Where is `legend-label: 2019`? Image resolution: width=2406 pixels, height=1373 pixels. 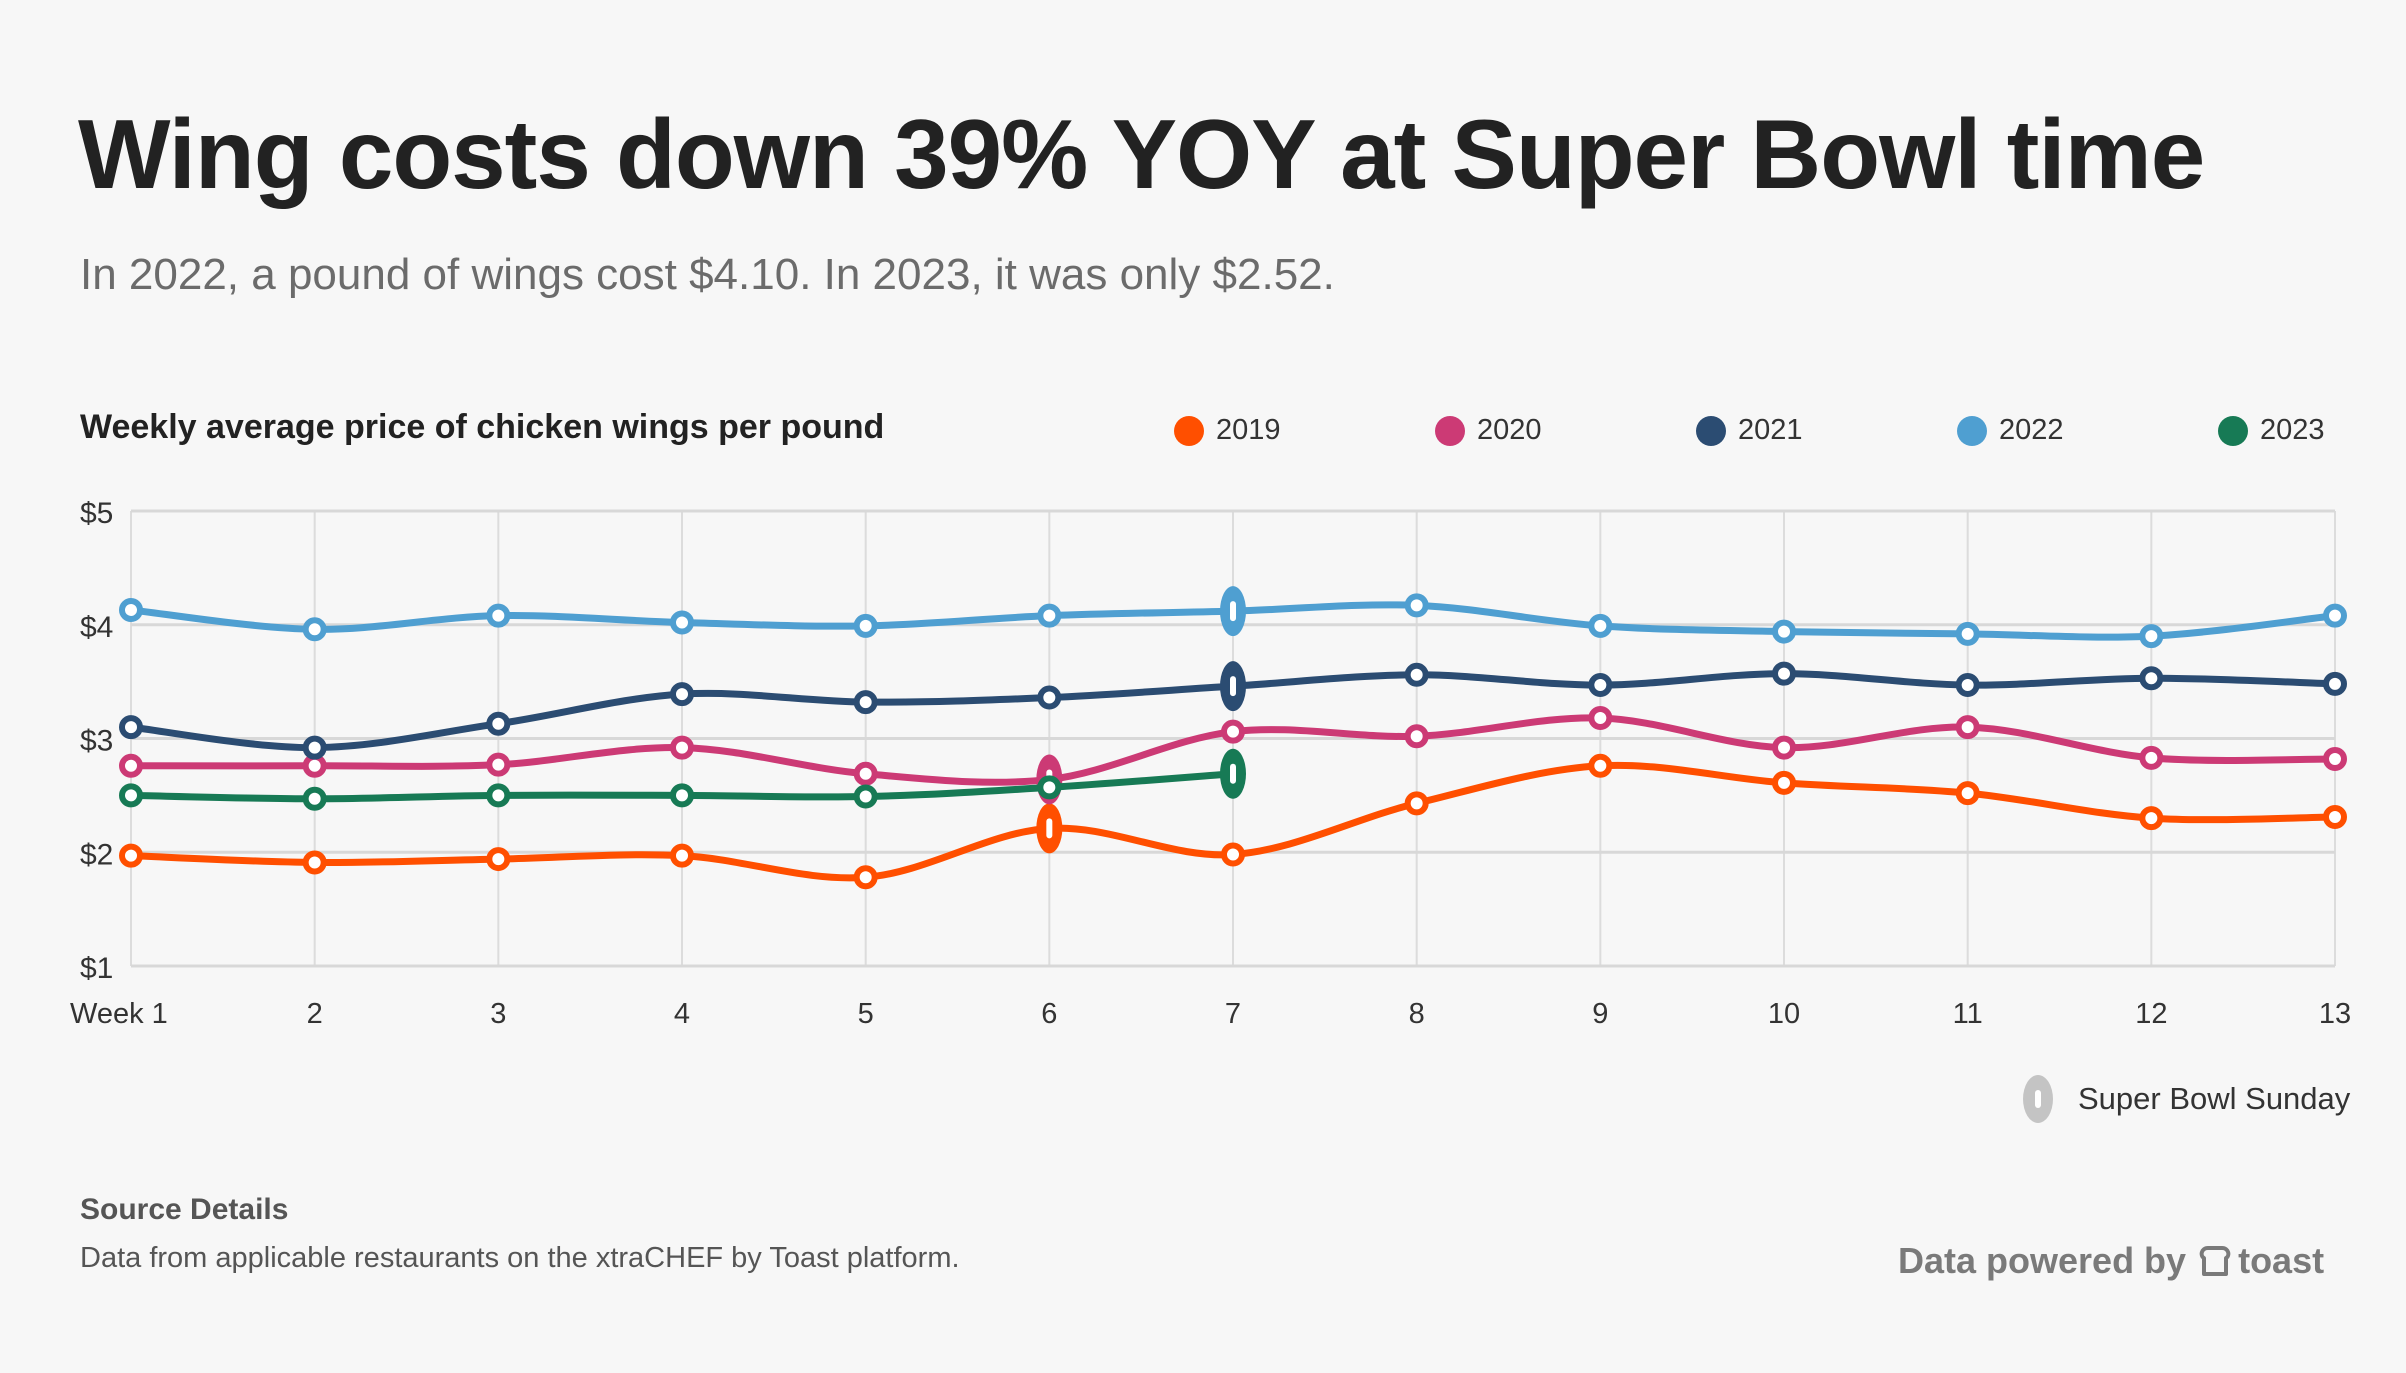
legend-label: 2019 is located at coordinates (1248, 430).